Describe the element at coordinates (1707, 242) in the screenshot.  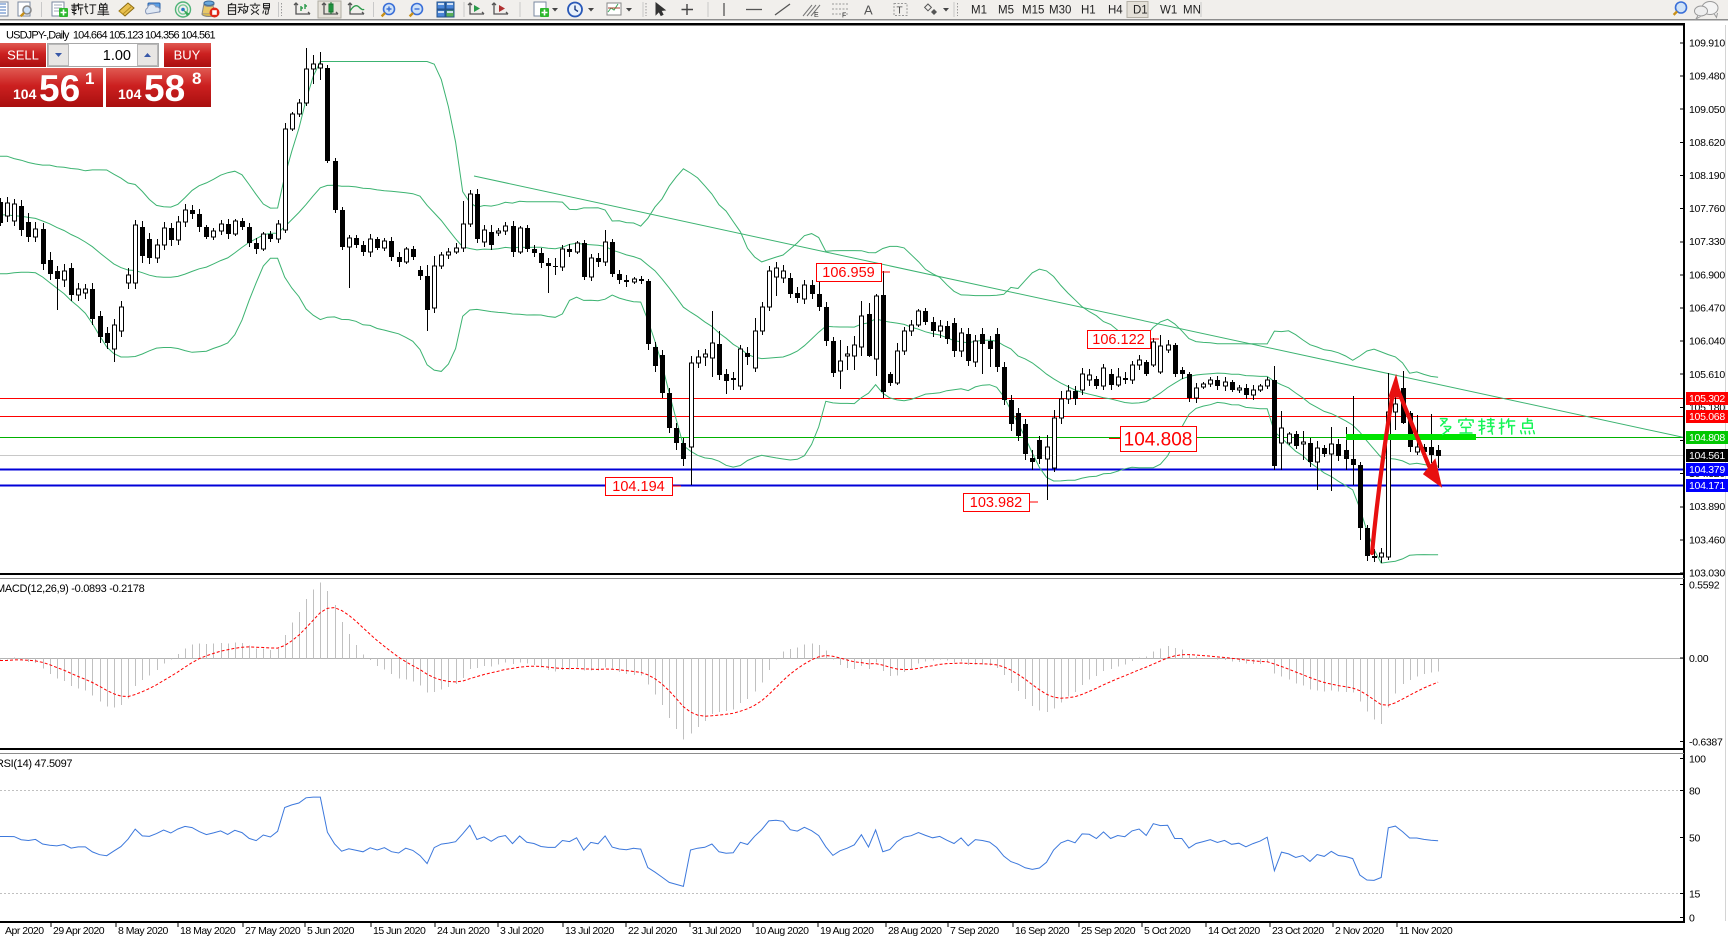
I see `svg-text: 107.330` at that location.